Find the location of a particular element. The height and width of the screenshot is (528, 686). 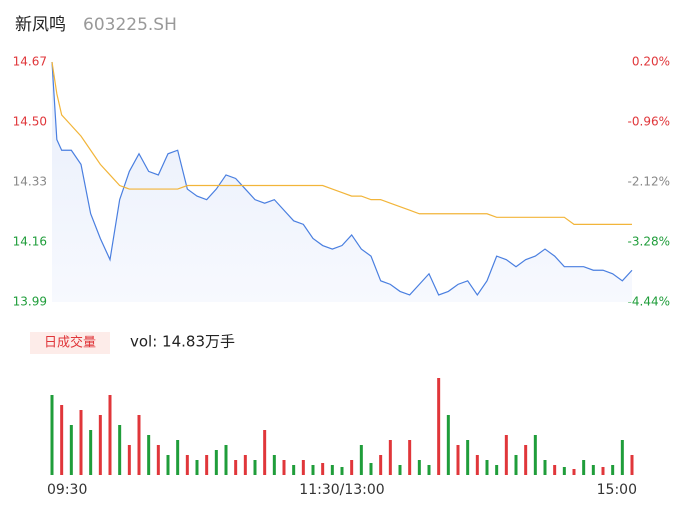

y2-tick-label: -3.28% is located at coordinates (649, 242).